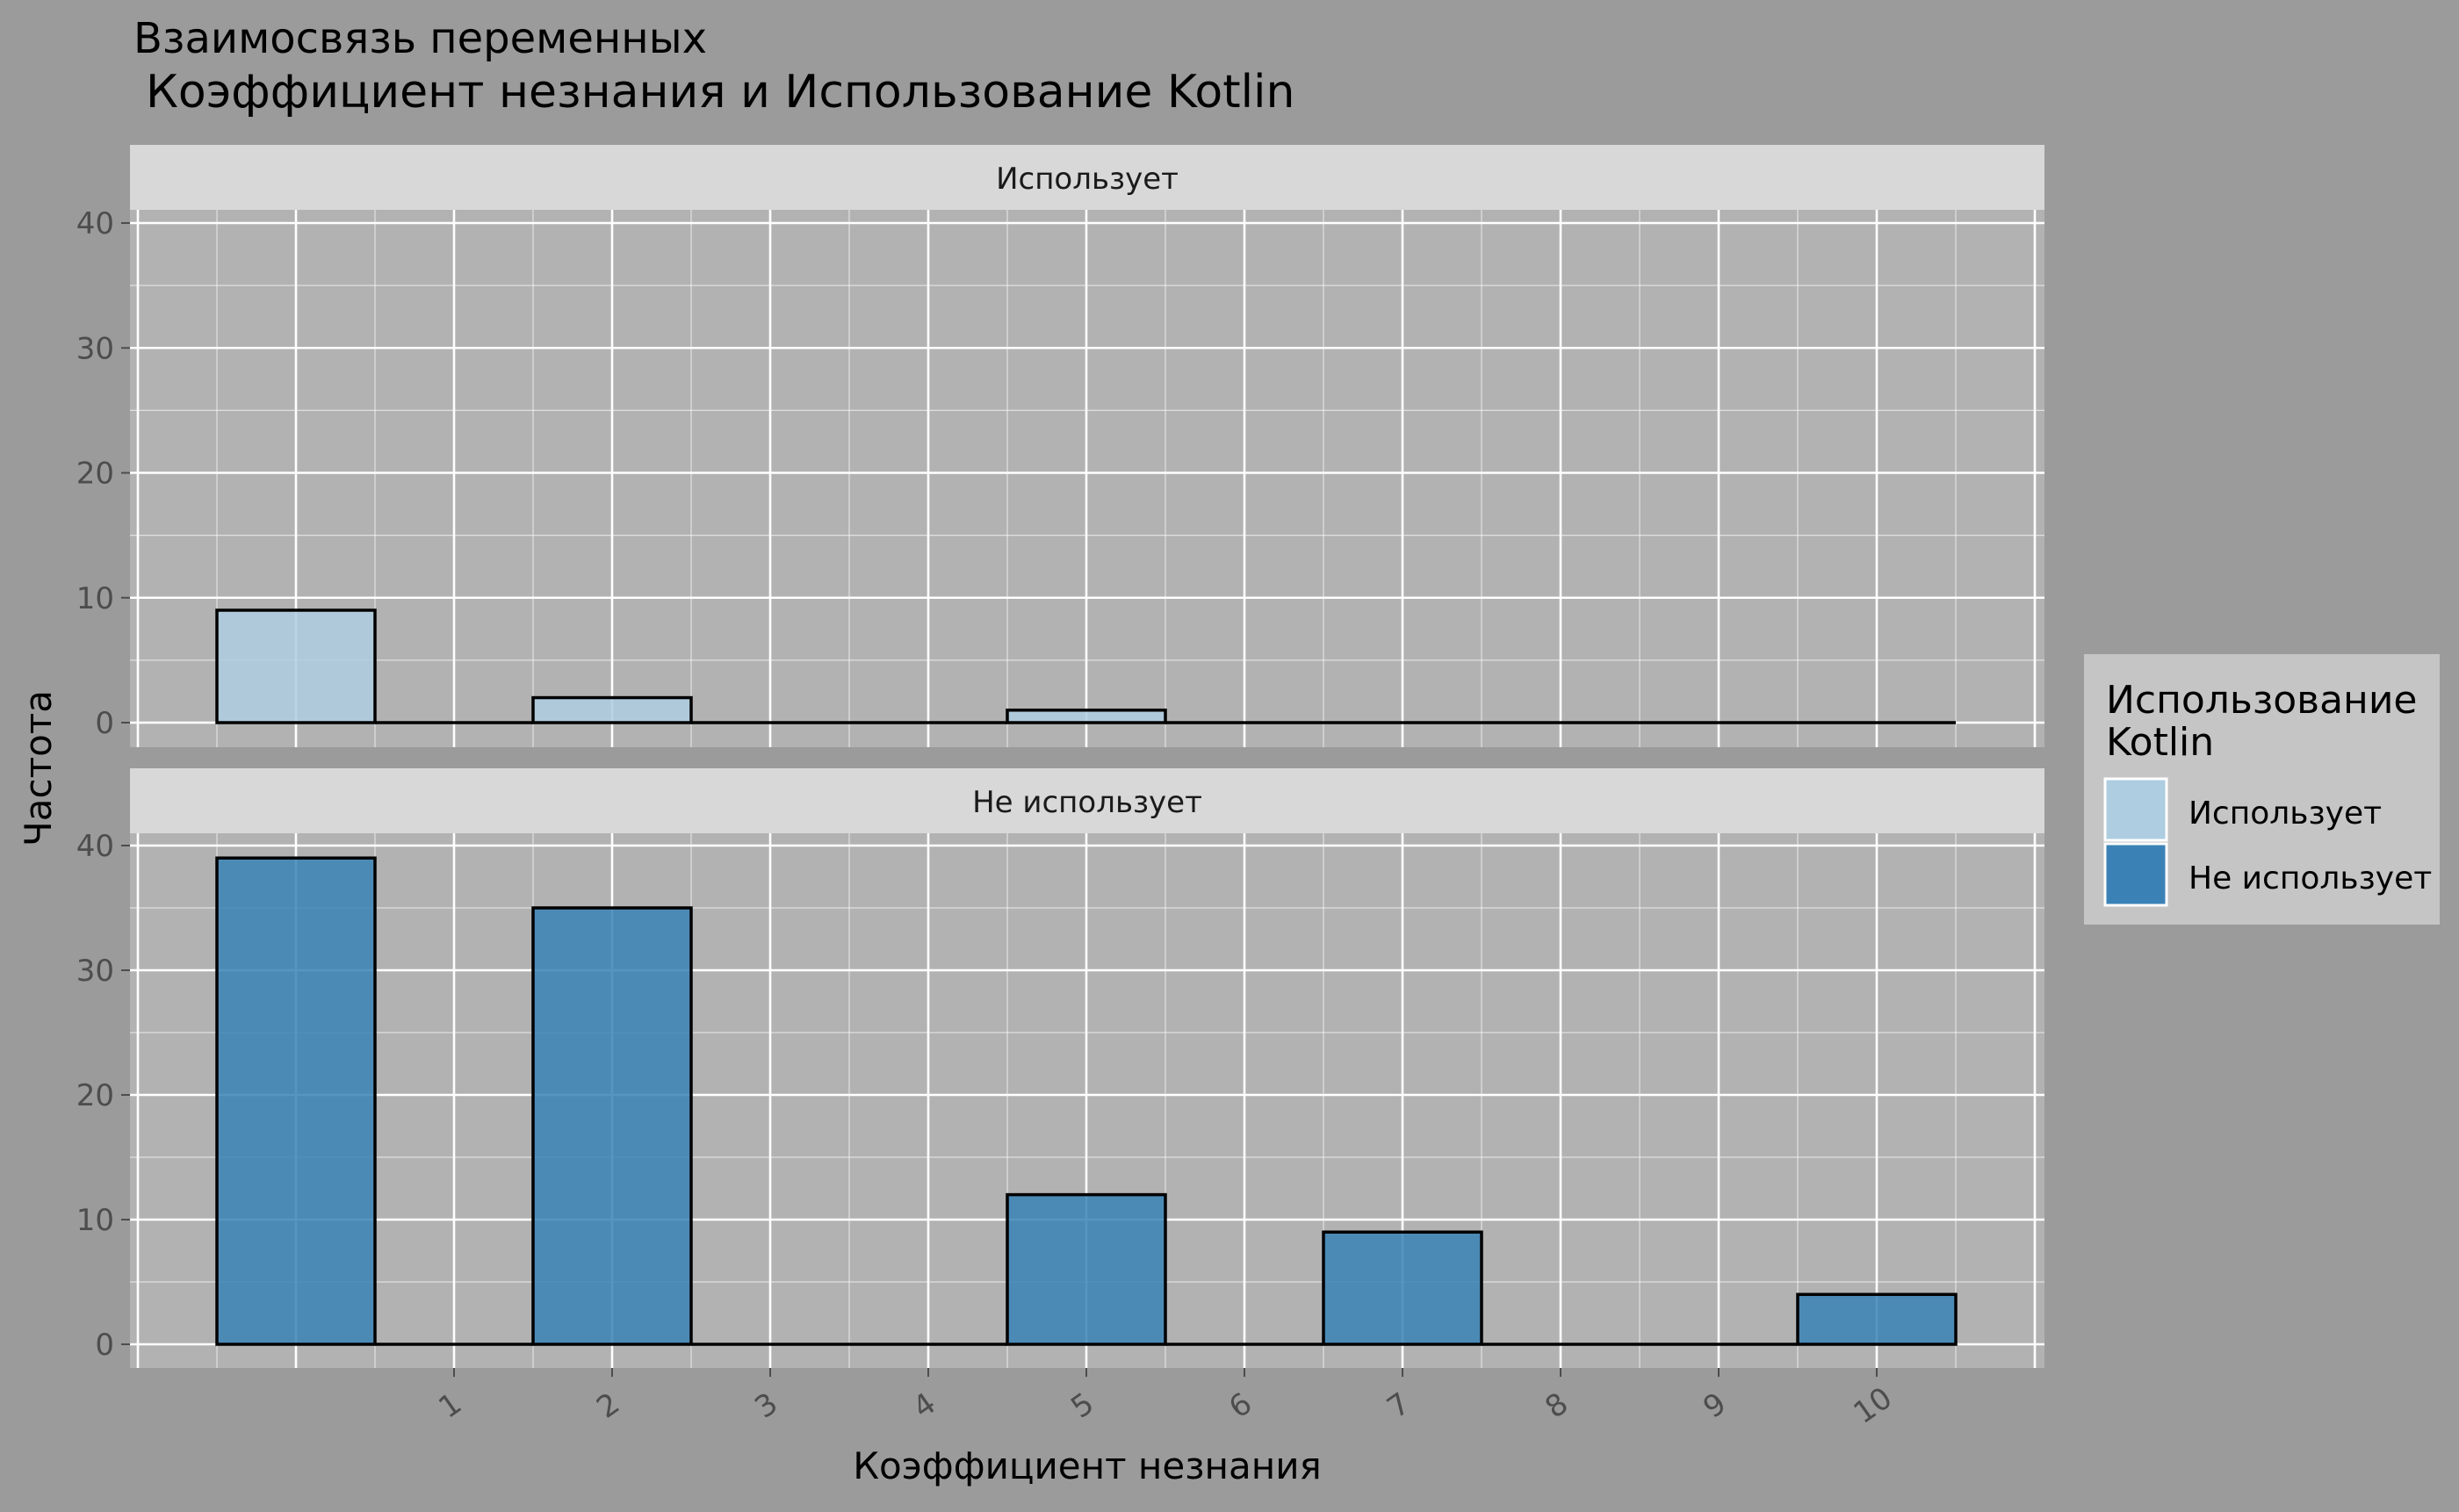 The height and width of the screenshot is (1512, 2459). Describe the element at coordinates (612, 1126) in the screenshot. I see `bar-not-uses-x2` at that location.